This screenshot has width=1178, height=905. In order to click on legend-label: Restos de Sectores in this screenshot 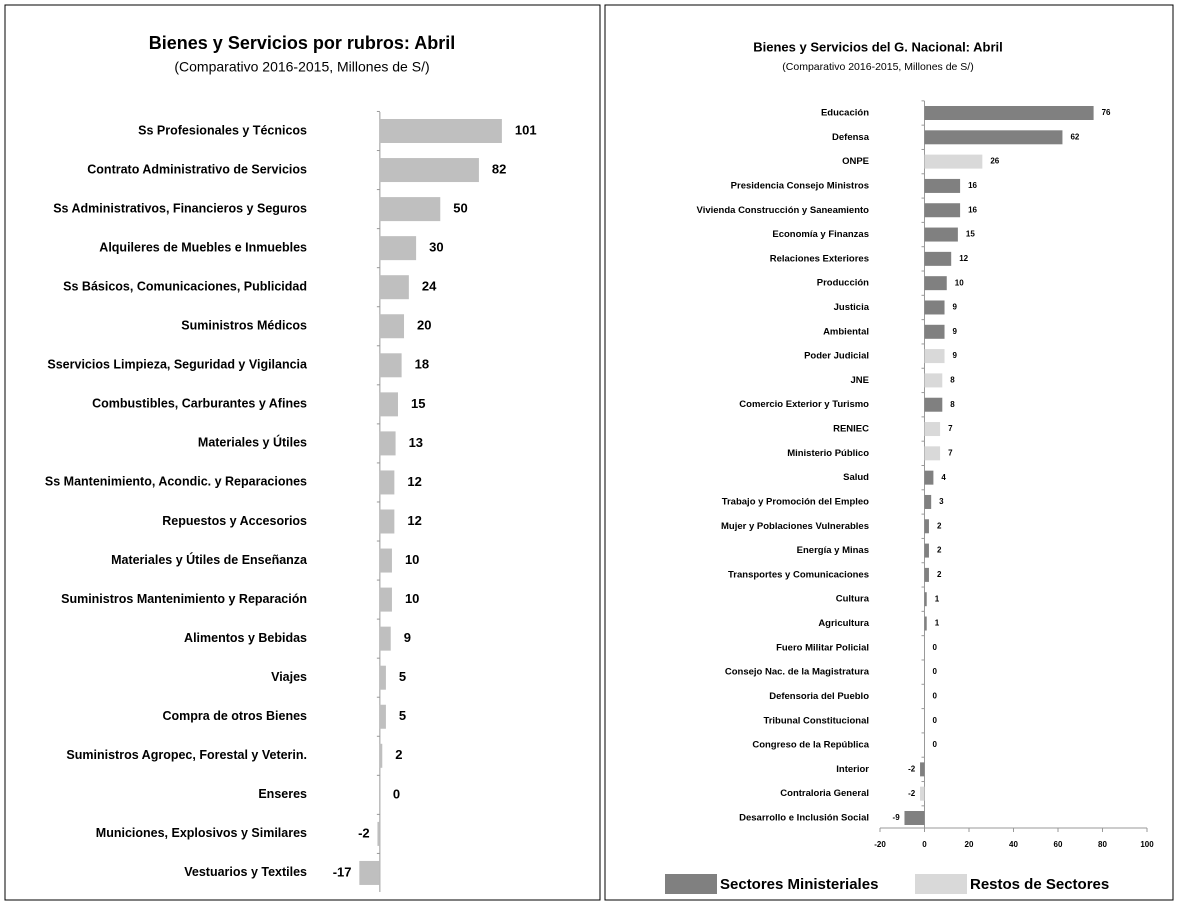, I will do `click(1039, 884)`.